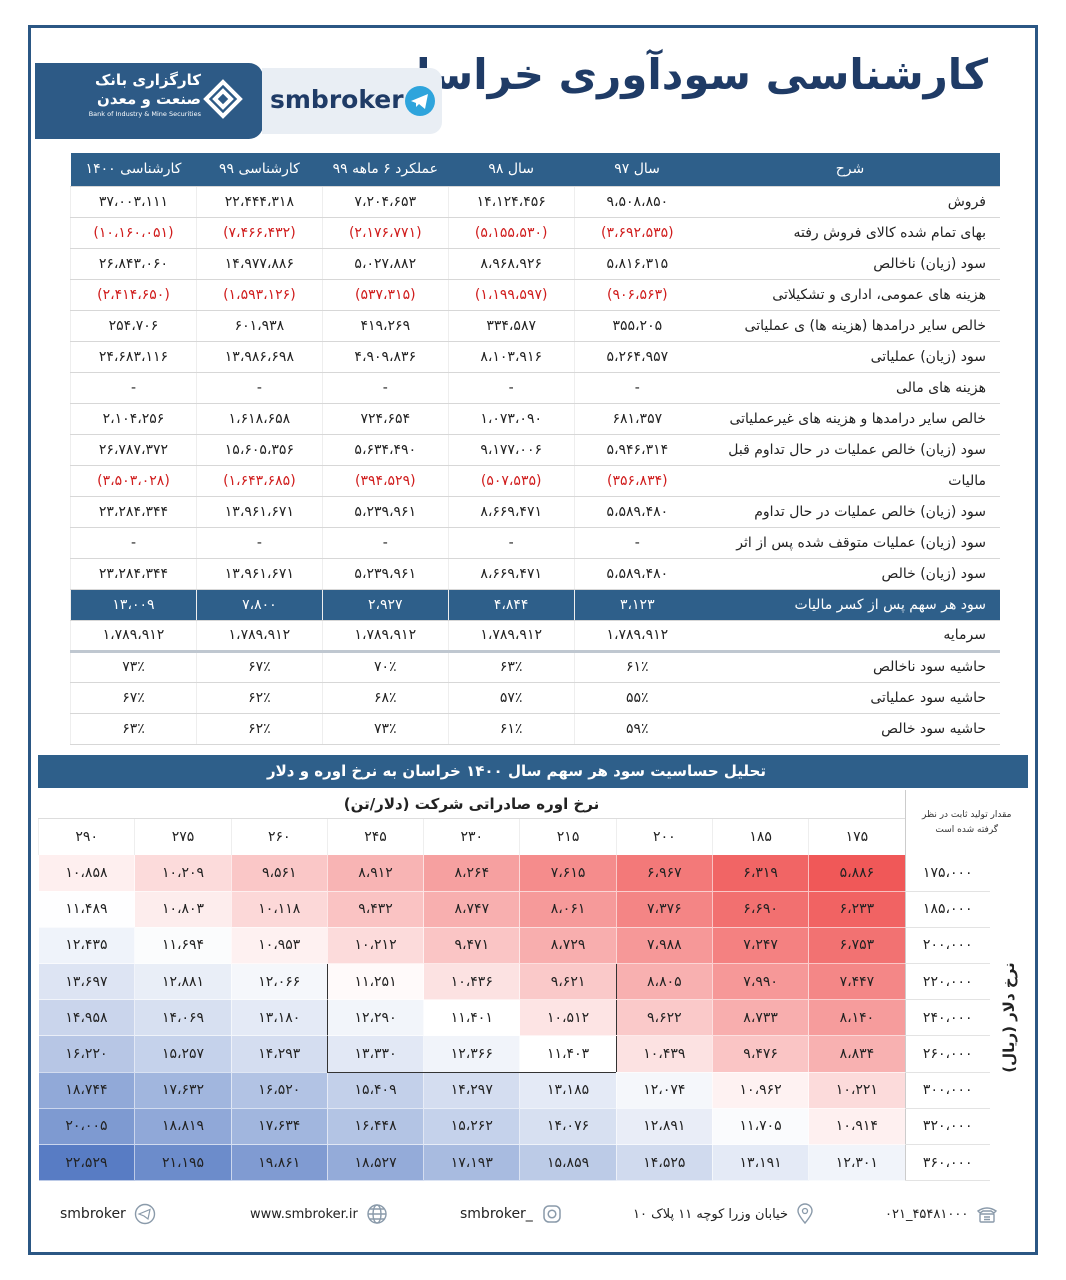  I want to click on row-label: ۳۲۰،۰۰۰, so click(947, 1127).